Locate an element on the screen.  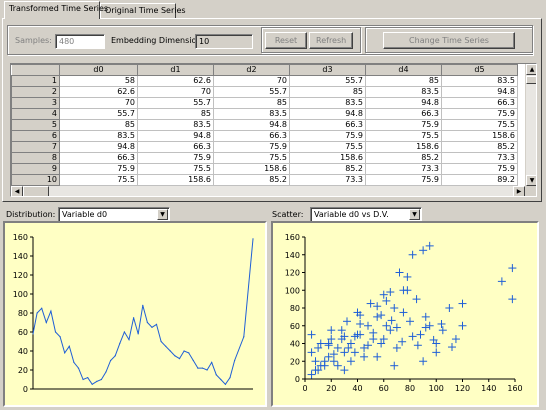
refresh-button: Refresh is located at coordinates (331, 40).